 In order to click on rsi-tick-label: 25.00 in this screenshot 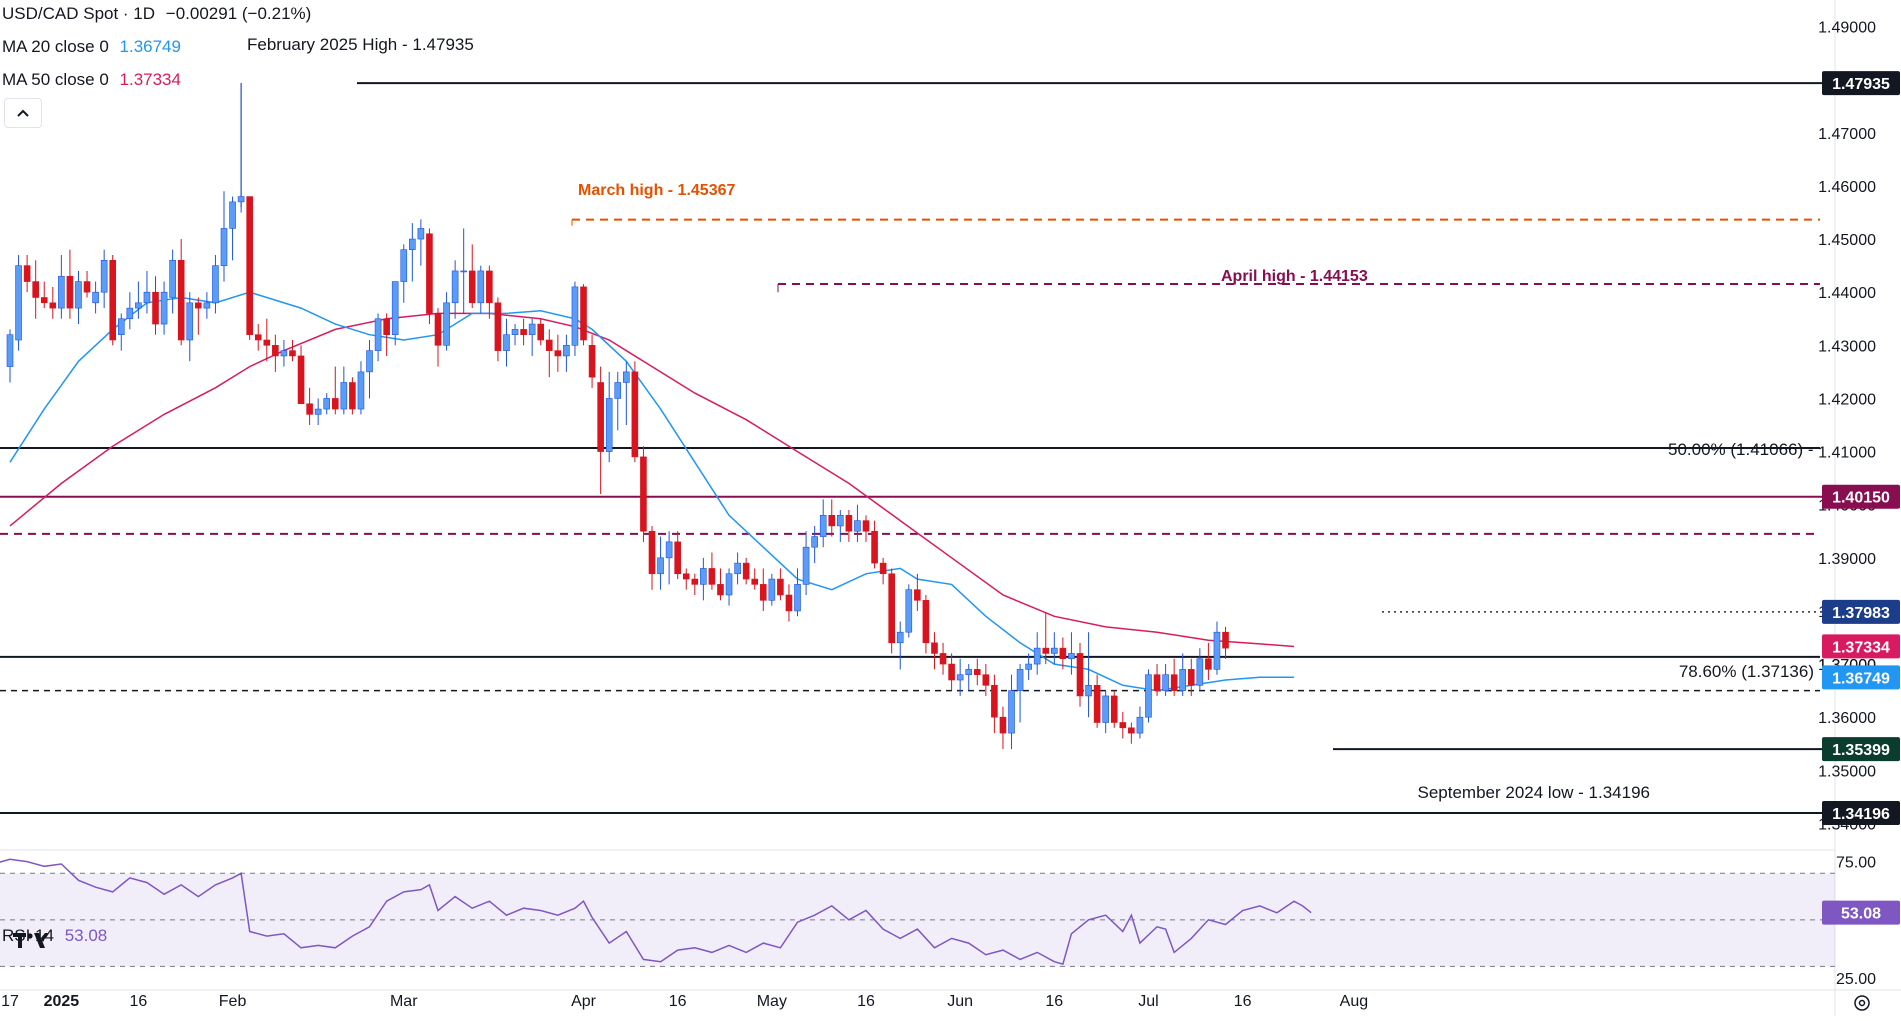, I will do `click(1856, 979)`.